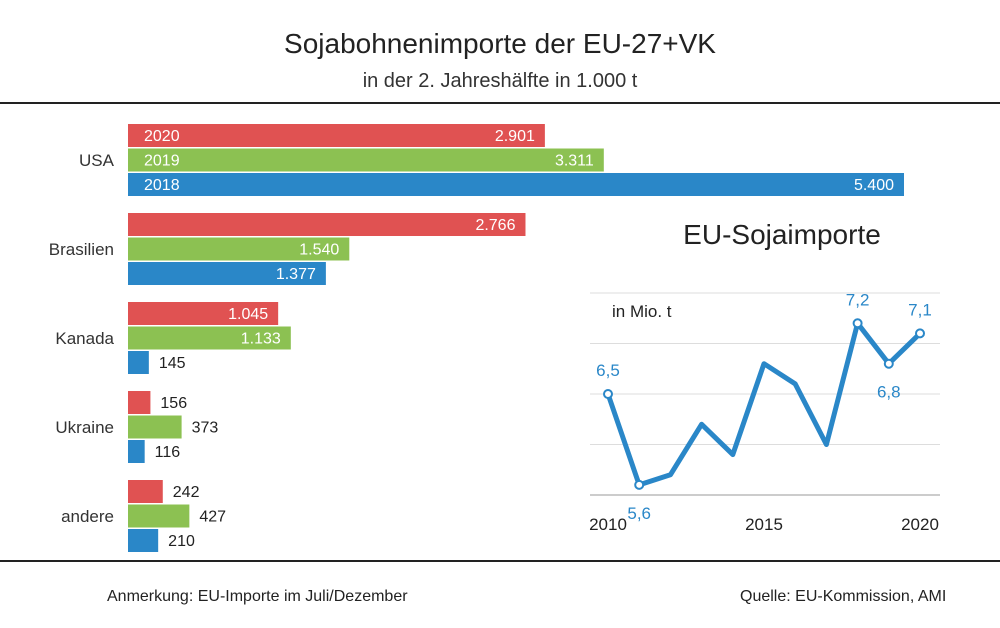 The height and width of the screenshot is (628, 1000). What do you see at coordinates (209, 338) in the screenshot?
I see `bar-2019-kanada` at bounding box center [209, 338].